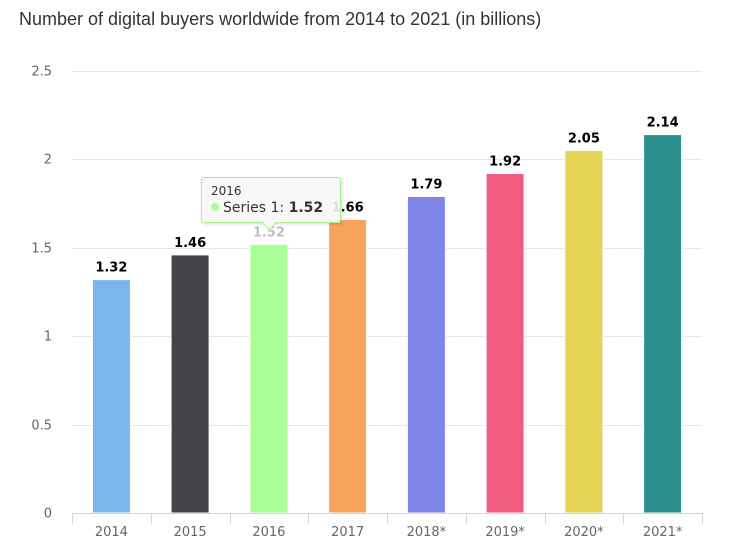 This screenshot has width=732, height=558. I want to click on bar-2014, so click(111, 396).